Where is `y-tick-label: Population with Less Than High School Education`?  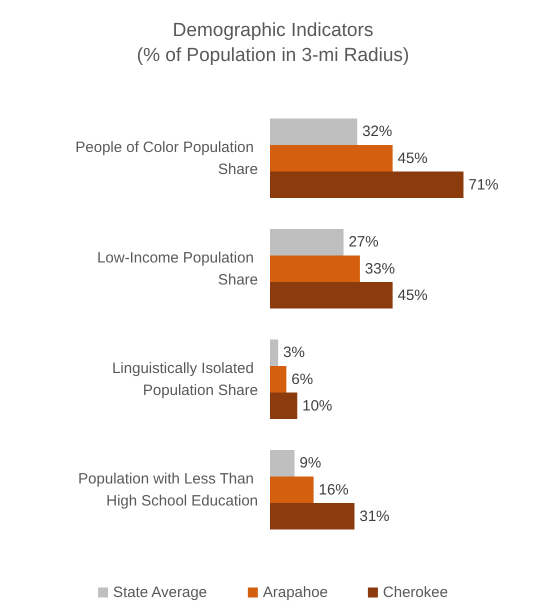
y-tick-label: Population with Less Than High School Education is located at coordinates (168, 490).